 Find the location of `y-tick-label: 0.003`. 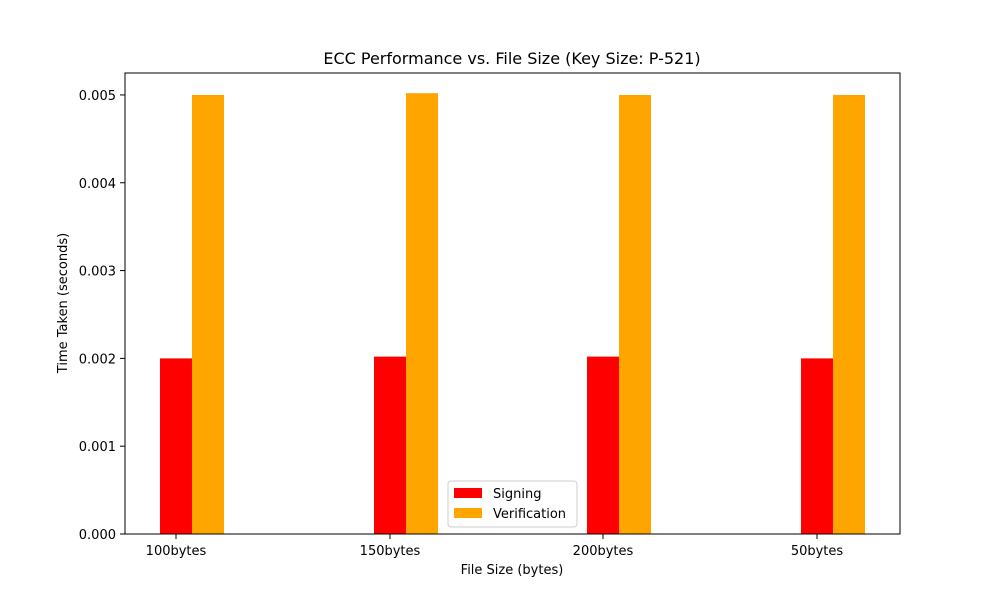

y-tick-label: 0.003 is located at coordinates (97, 272).